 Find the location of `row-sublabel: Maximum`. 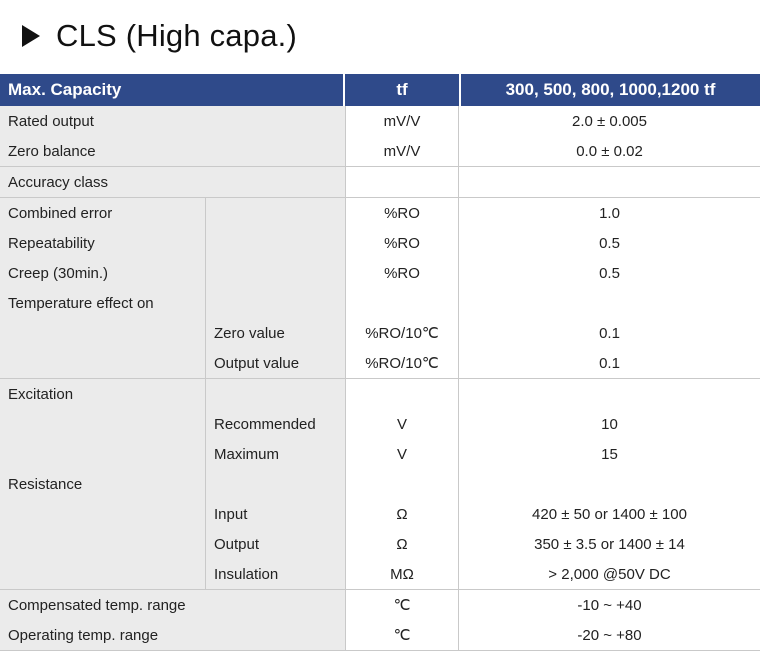

row-sublabel: Maximum is located at coordinates (247, 454).